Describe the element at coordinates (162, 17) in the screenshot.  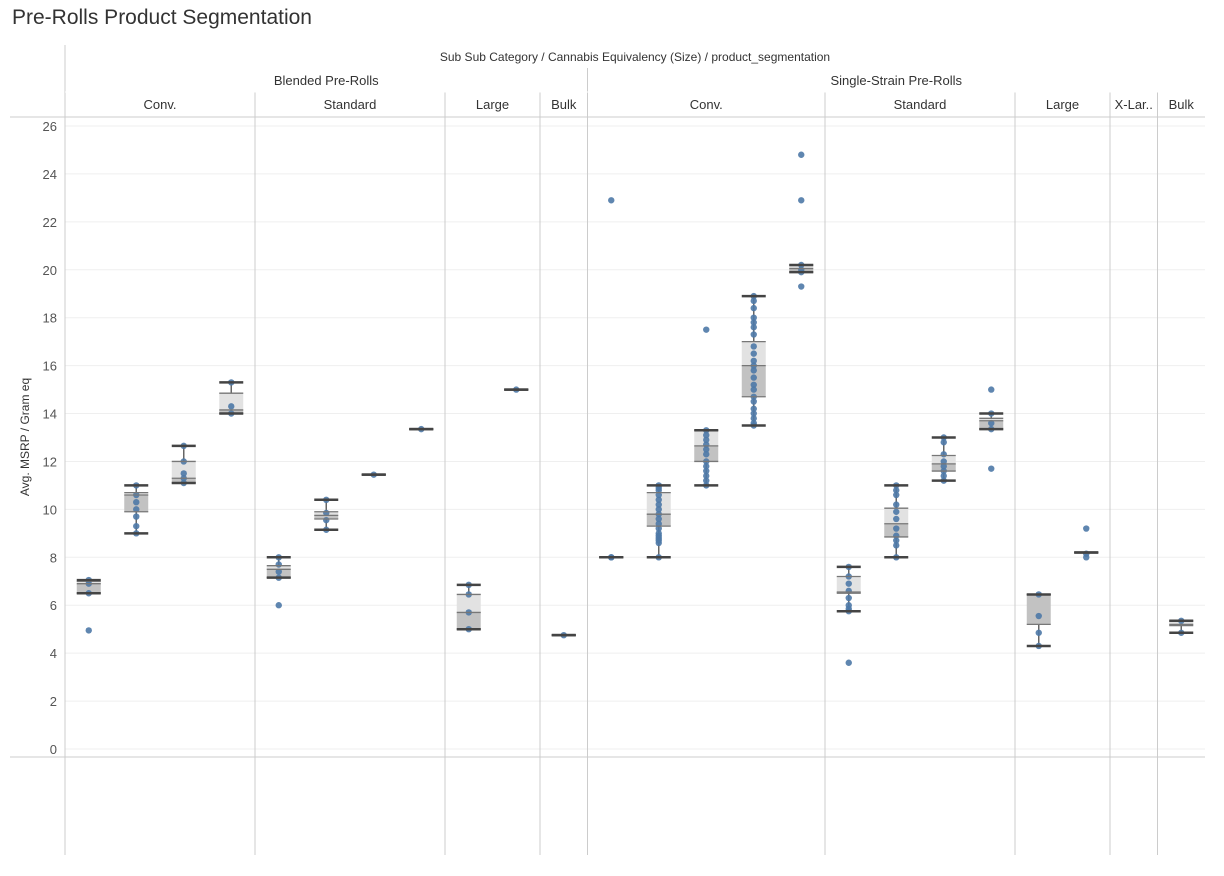
I see `page-title: Pre-Rolls Product Segmentation` at that location.